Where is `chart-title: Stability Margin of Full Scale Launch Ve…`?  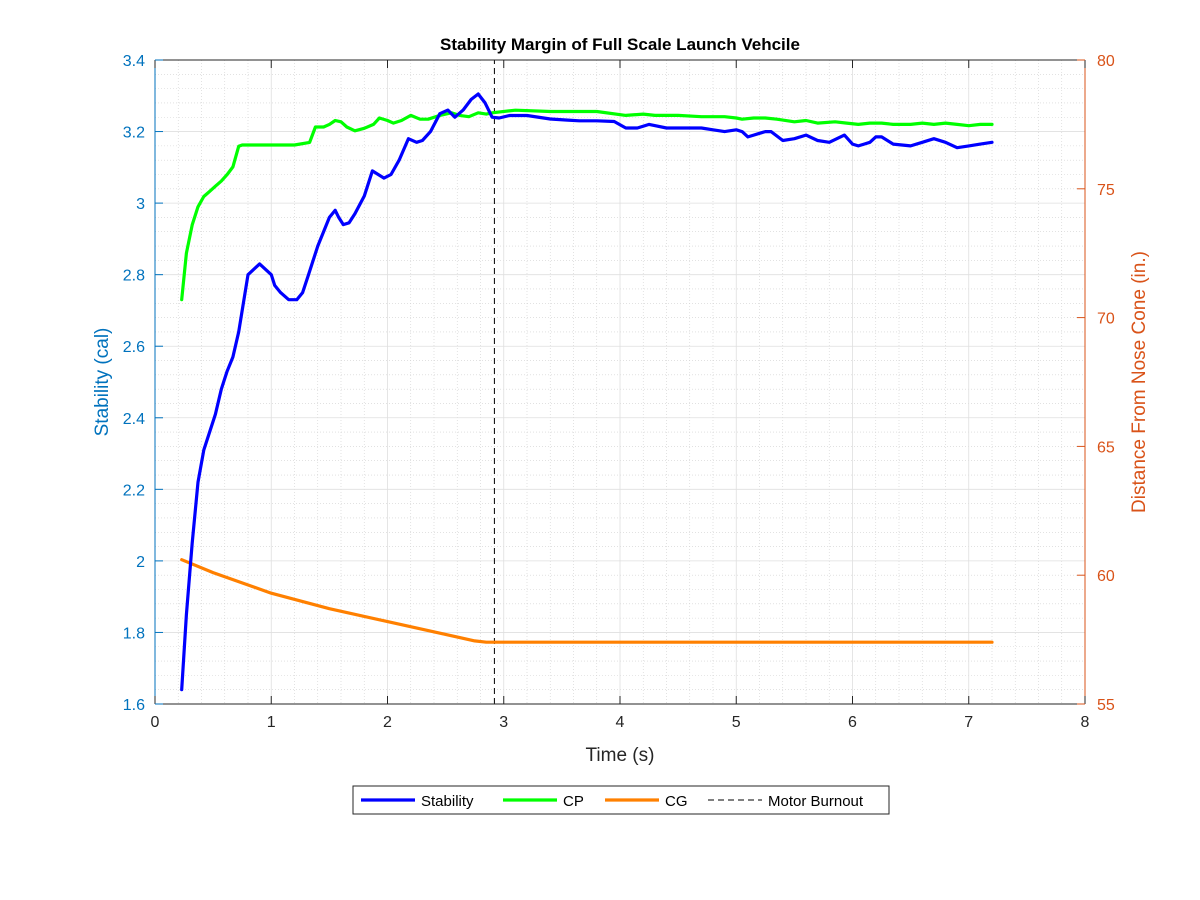 chart-title: Stability Margin of Full Scale Launch Ve… is located at coordinates (620, 44).